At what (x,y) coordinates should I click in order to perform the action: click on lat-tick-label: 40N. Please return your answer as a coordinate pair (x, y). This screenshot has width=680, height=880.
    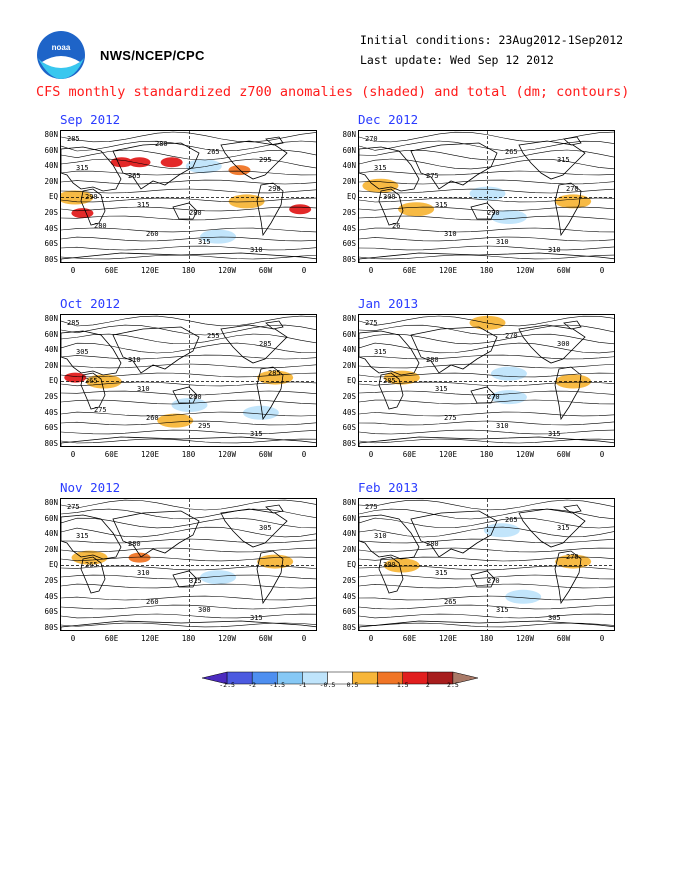
    Looking at the image, I should click on (51, 166).